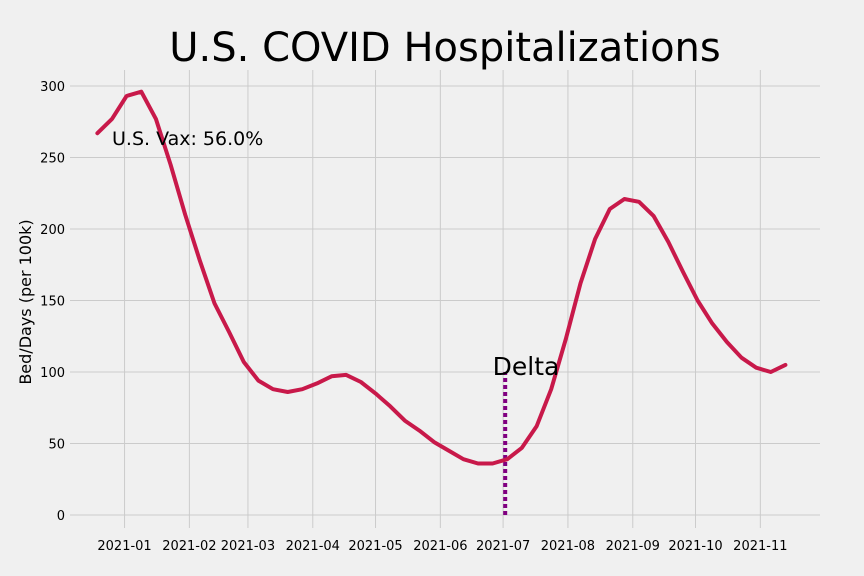  What do you see at coordinates (760, 546) in the screenshot?
I see `x-tick-label: 2021-11` at bounding box center [760, 546].